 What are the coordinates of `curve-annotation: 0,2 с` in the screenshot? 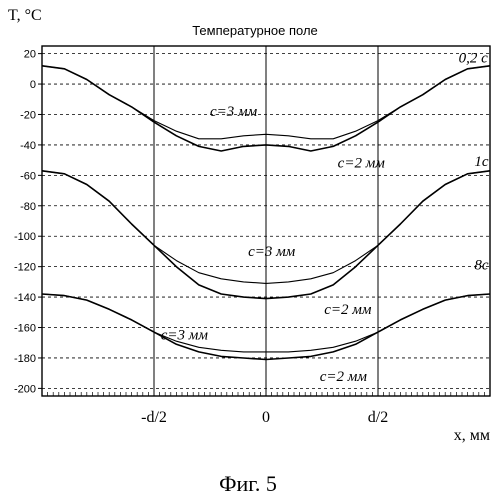 It's located at (474, 59).